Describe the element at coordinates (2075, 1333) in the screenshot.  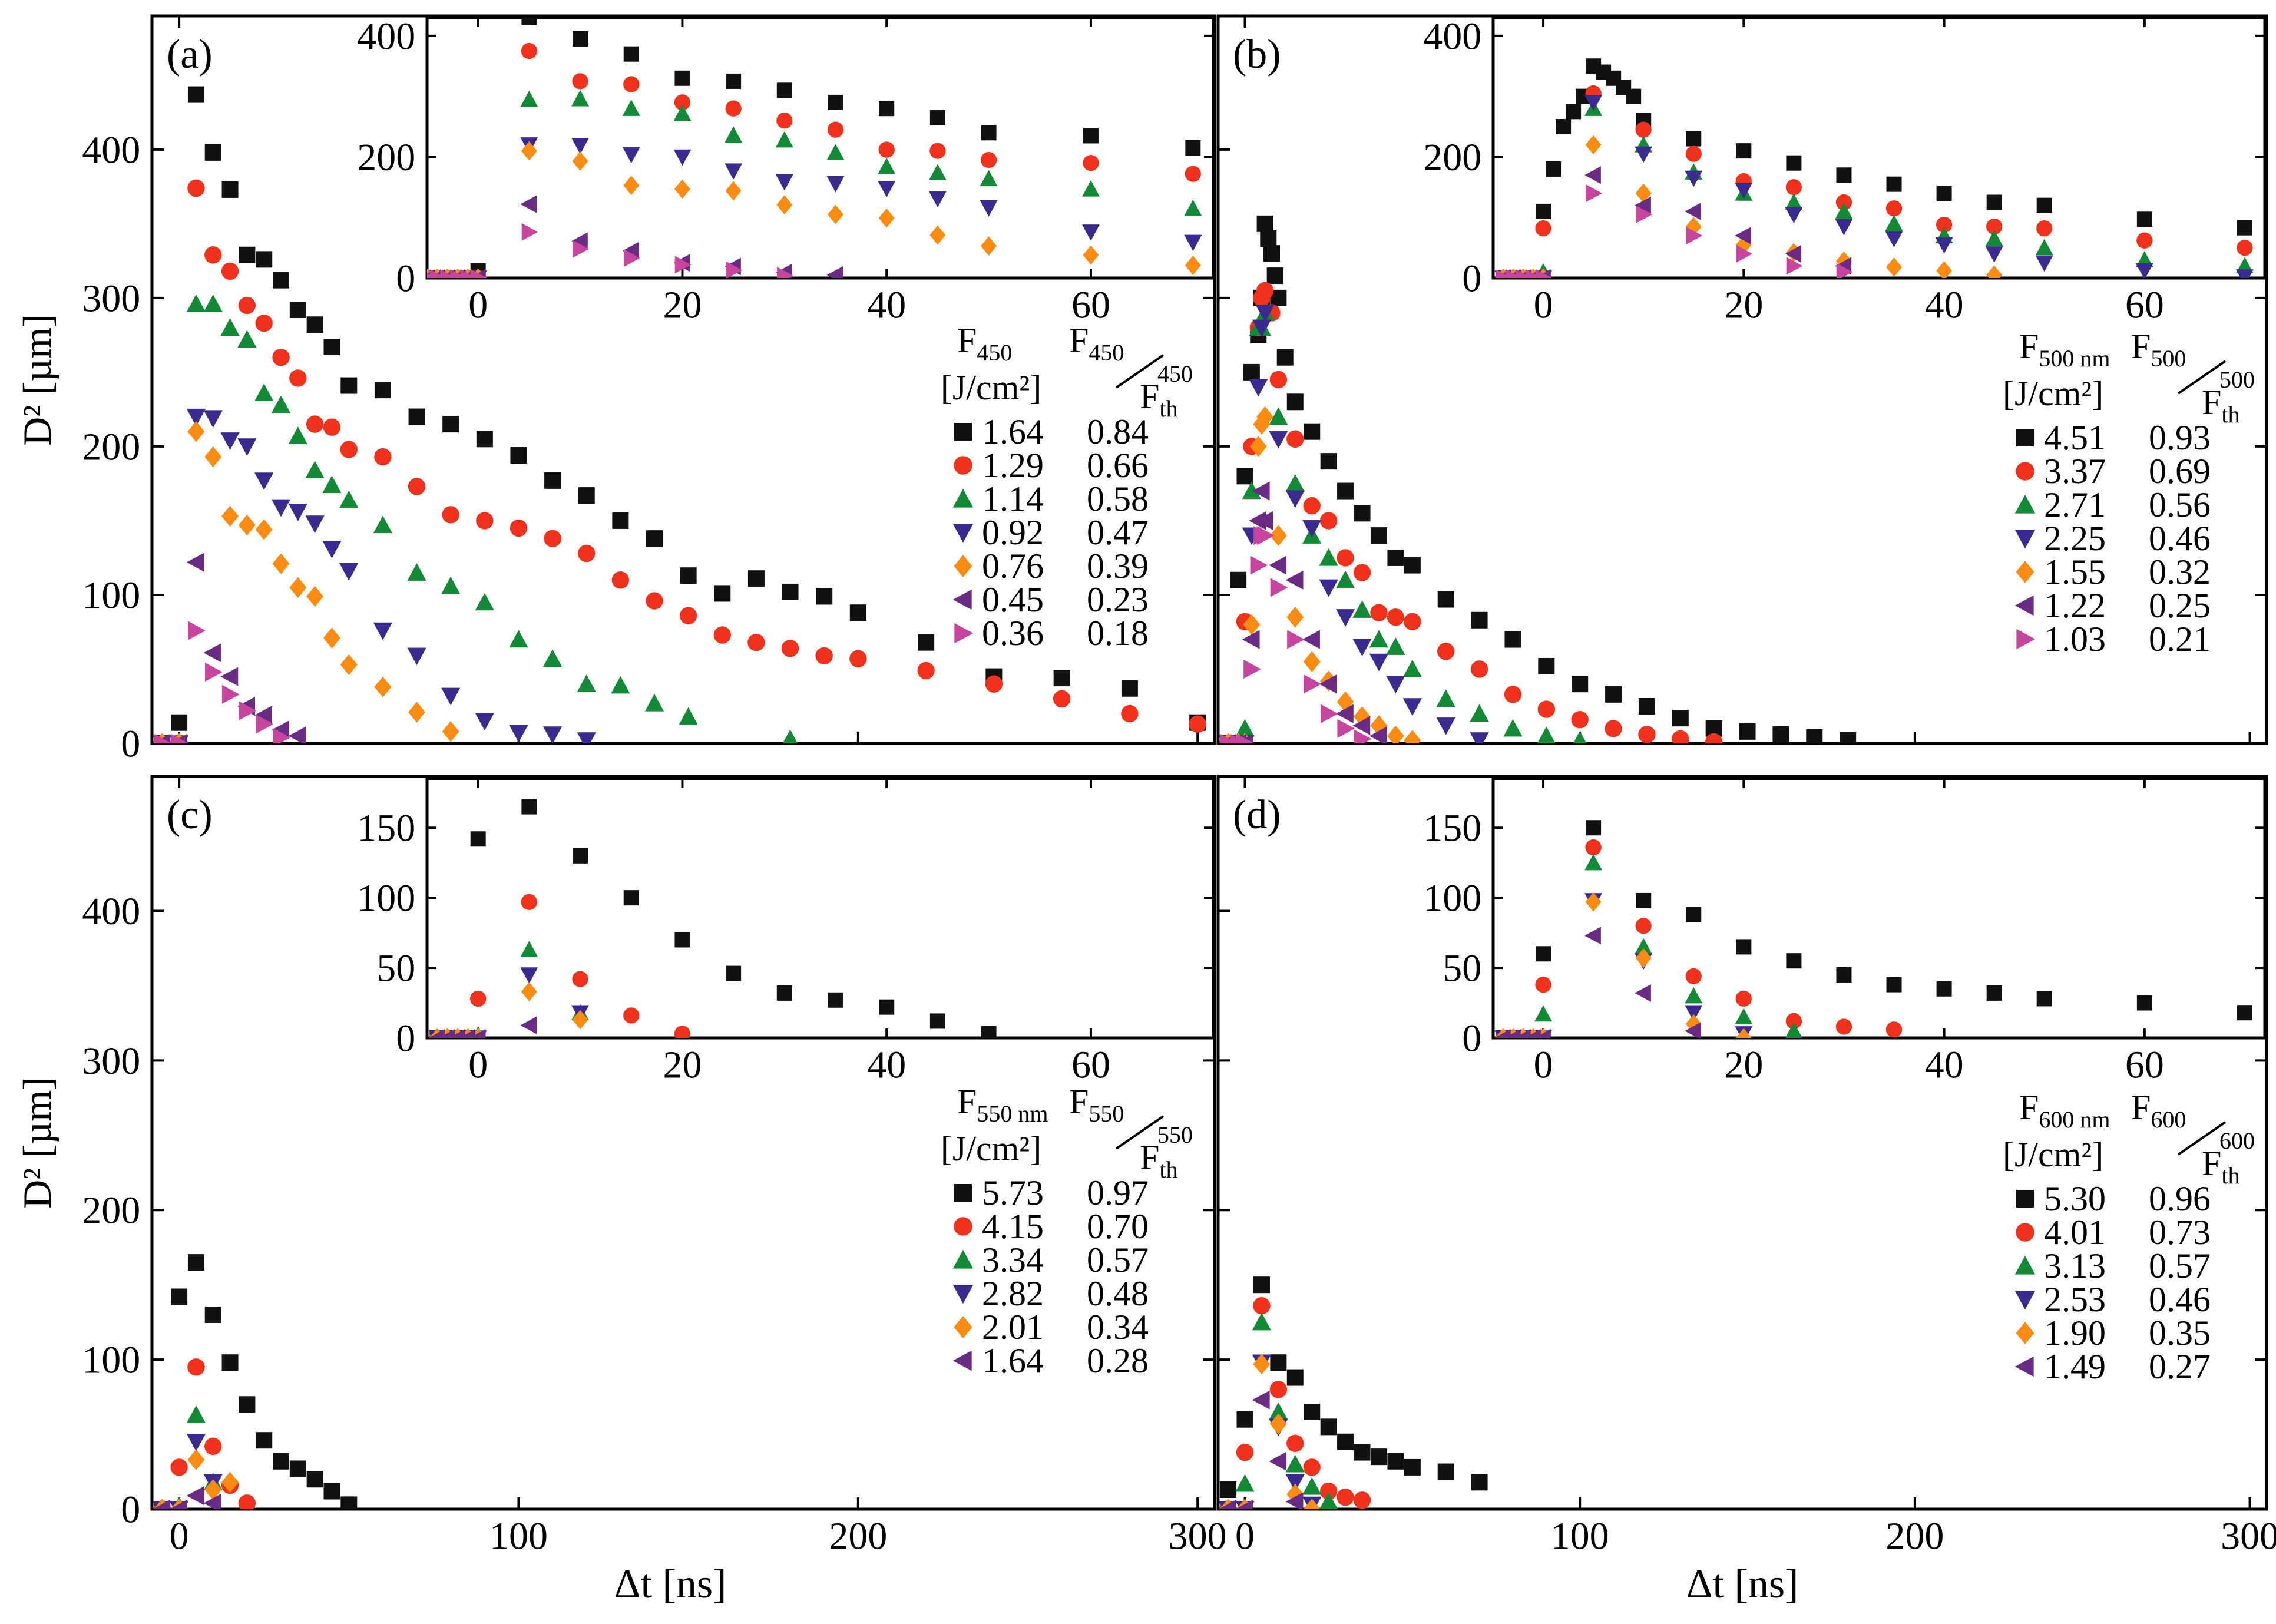
I see `legend-fluence: 1.90` at that location.